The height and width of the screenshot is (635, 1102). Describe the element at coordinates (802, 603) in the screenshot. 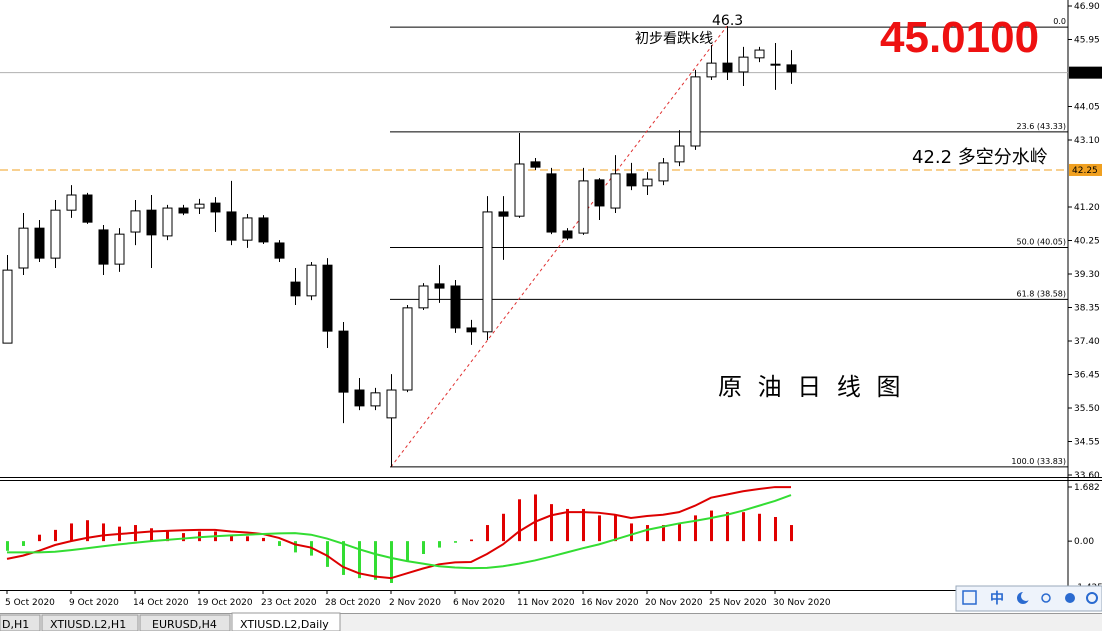

I see `x-tick-label: 30 Nov 2020` at that location.